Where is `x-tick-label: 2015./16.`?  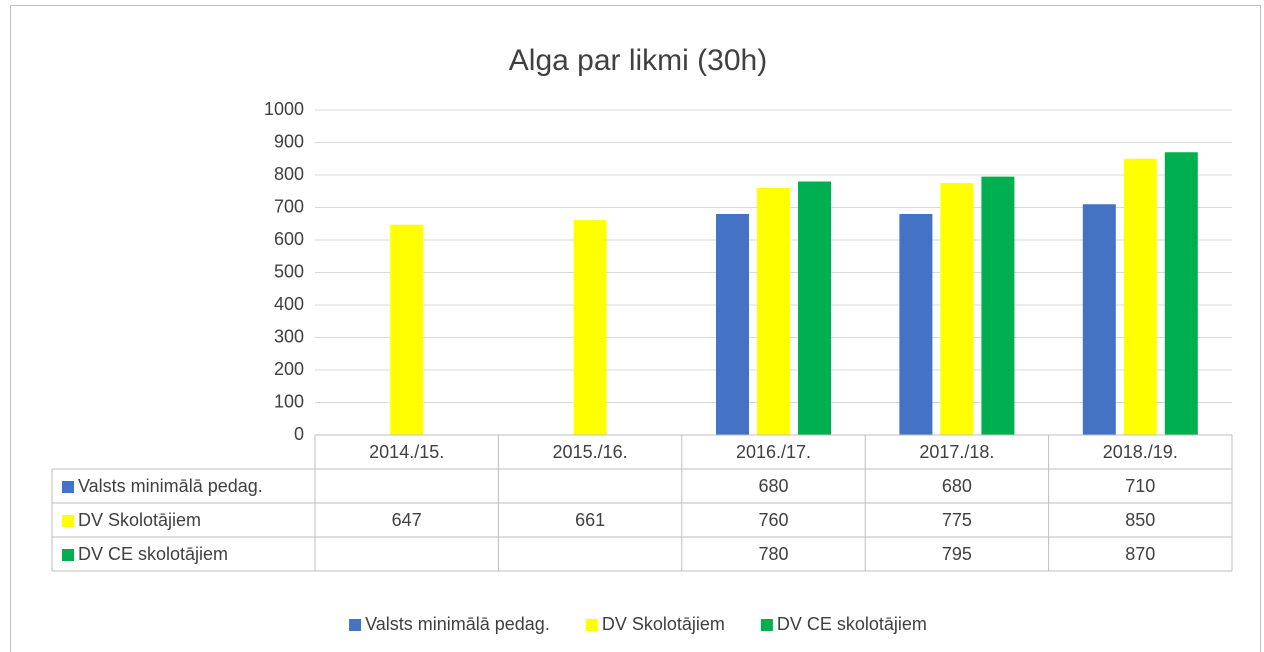
x-tick-label: 2015./16. is located at coordinates (590, 452).